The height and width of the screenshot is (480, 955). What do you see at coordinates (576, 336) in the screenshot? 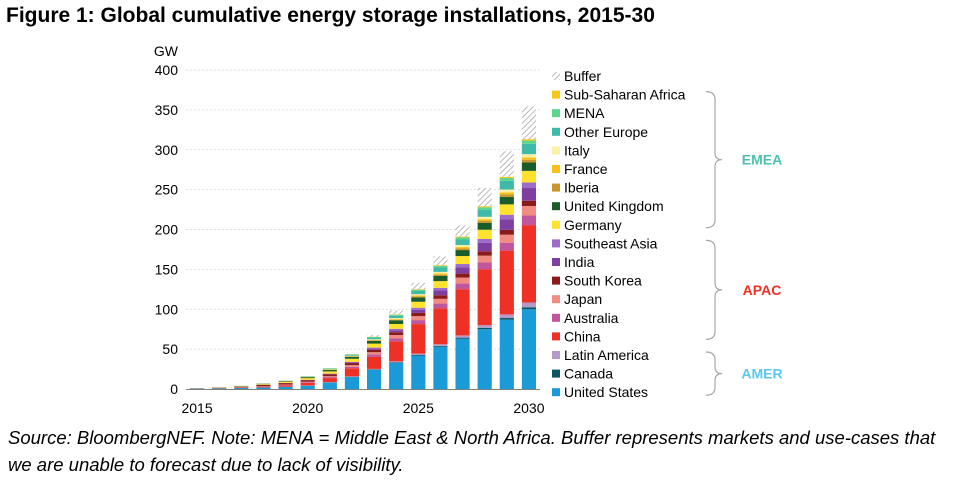
I see `legend-item-china: China` at bounding box center [576, 336].